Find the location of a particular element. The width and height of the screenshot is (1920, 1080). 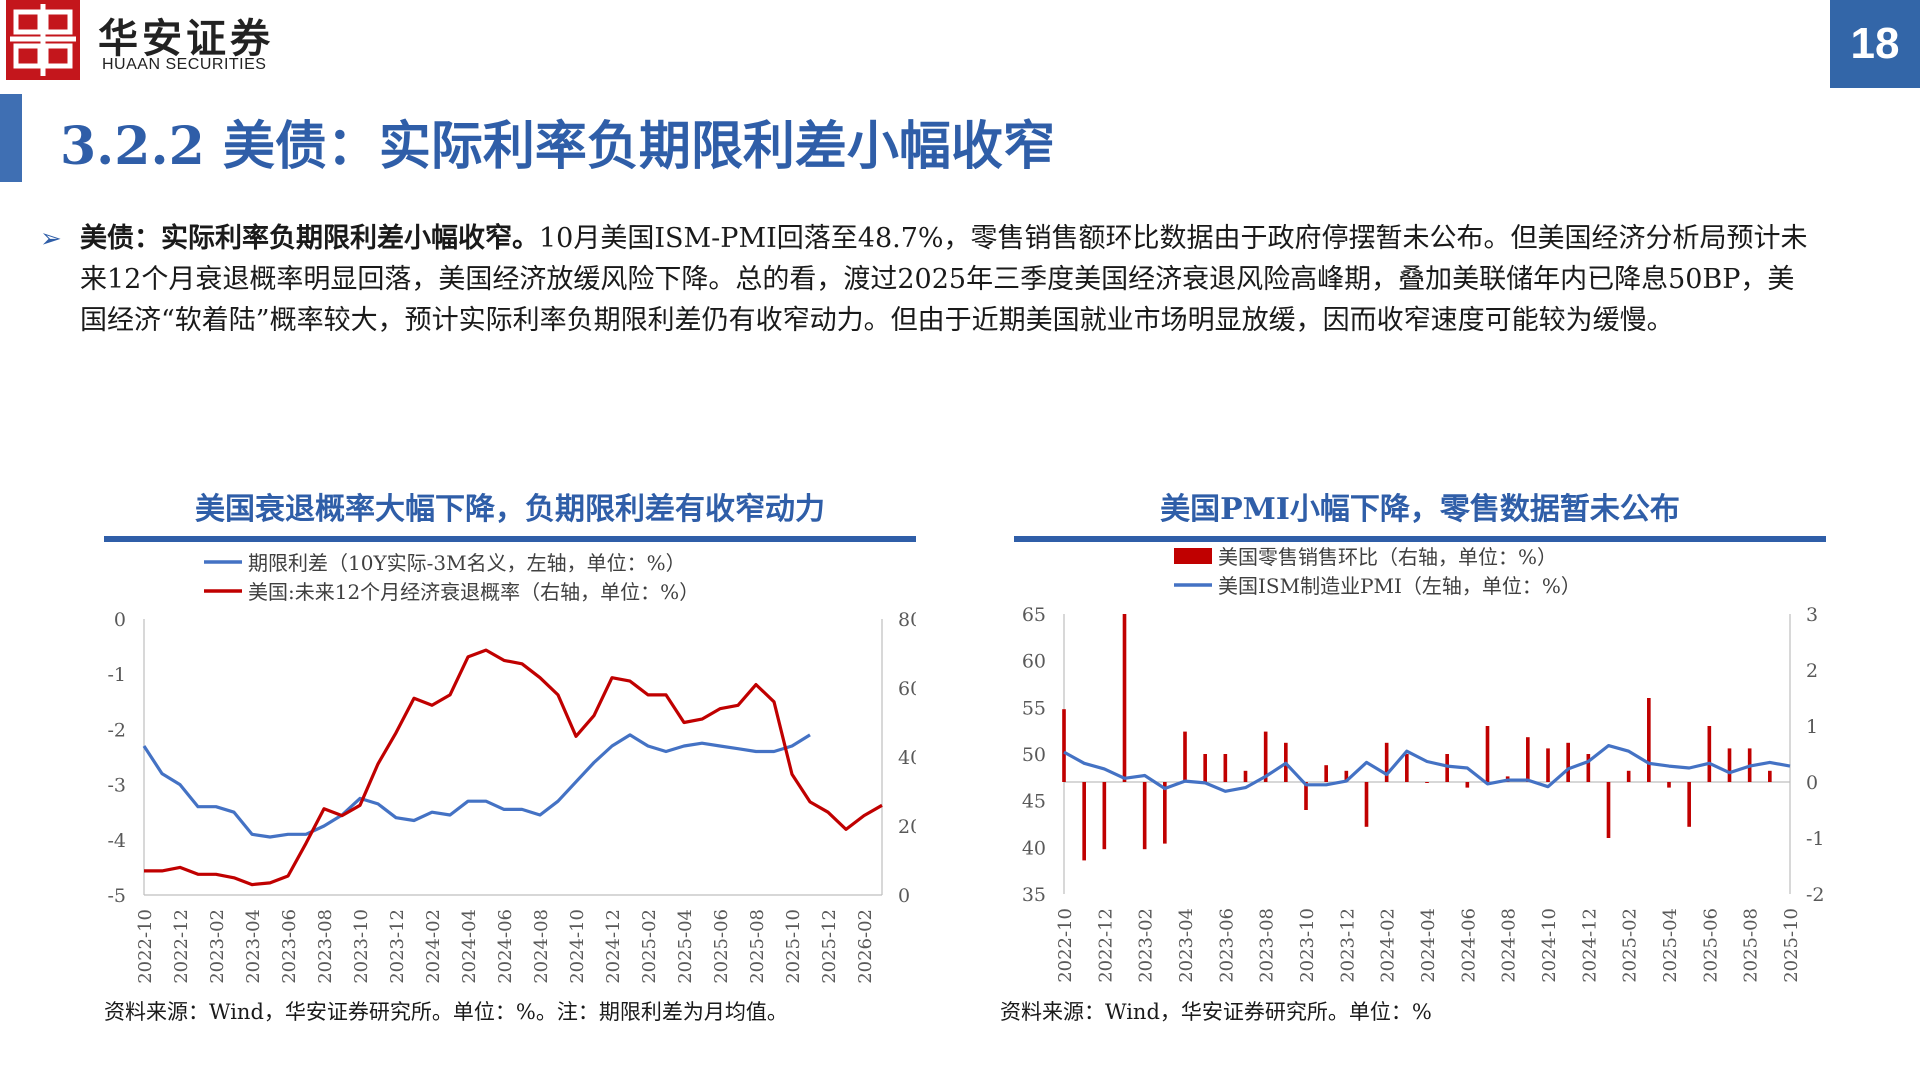

brand-name-cn: 华安证券 is located at coordinates (186, 38).